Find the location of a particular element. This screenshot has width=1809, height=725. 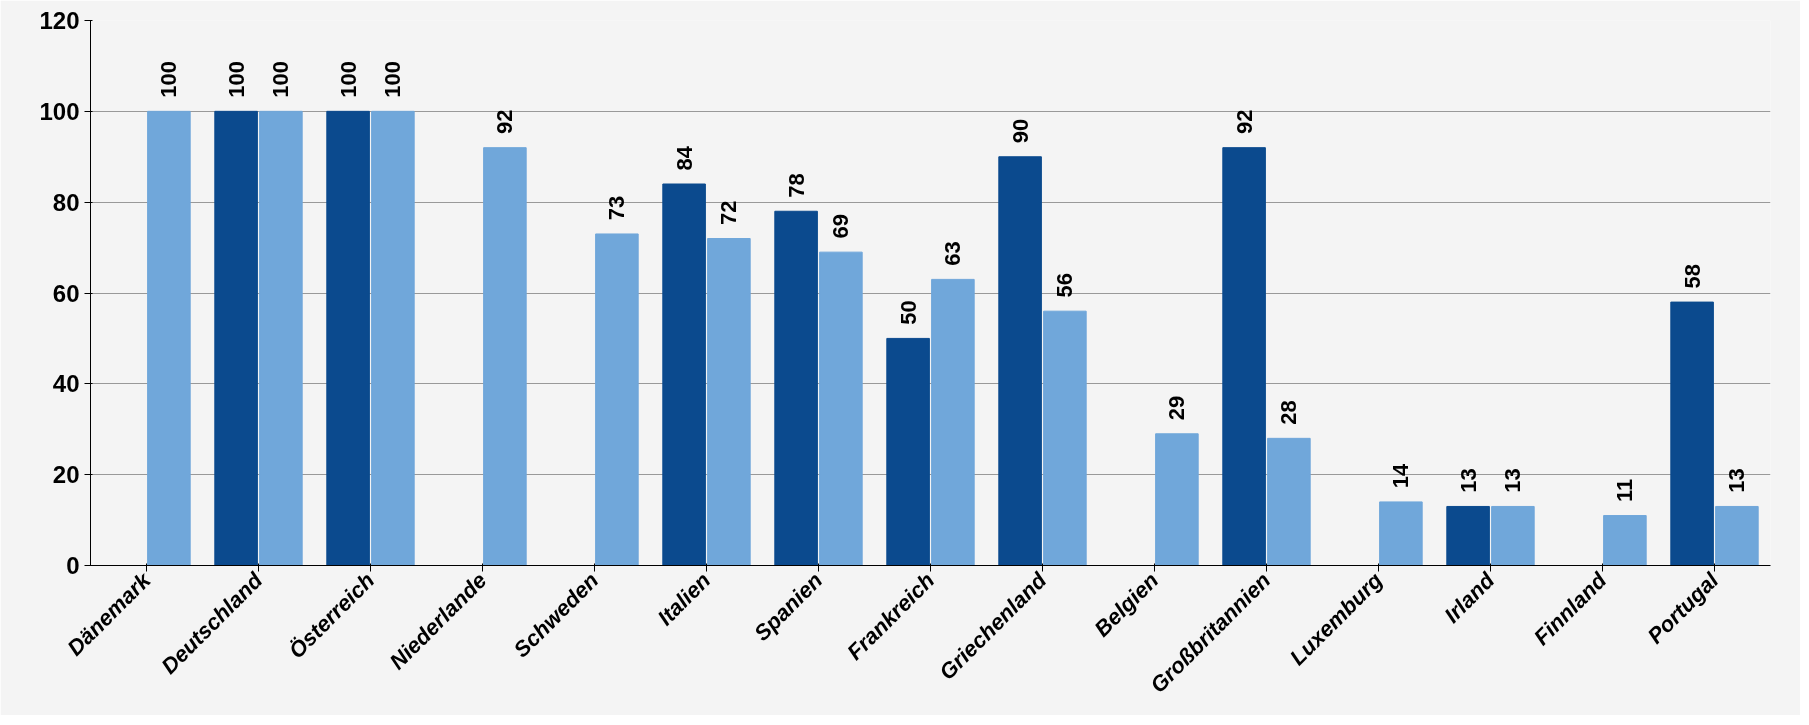

data-label: 14 is located at coordinates (1401, 476).